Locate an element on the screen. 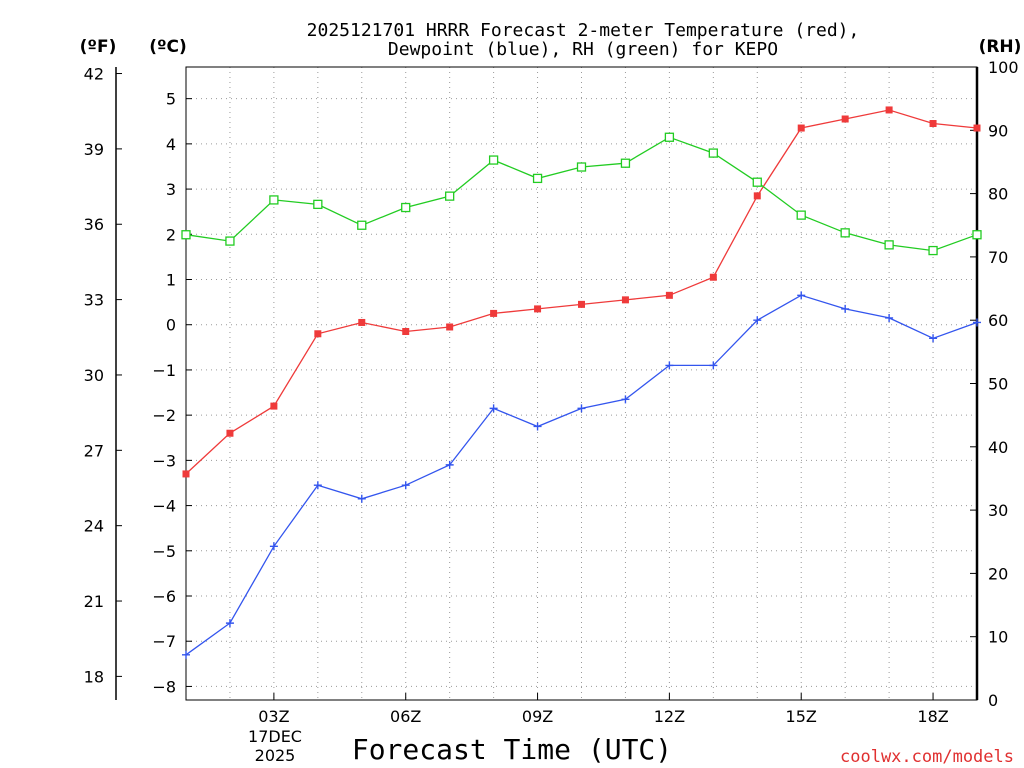 The height and width of the screenshot is (768, 1024). credit-text: coolwx.com/models is located at coordinates (927, 757).